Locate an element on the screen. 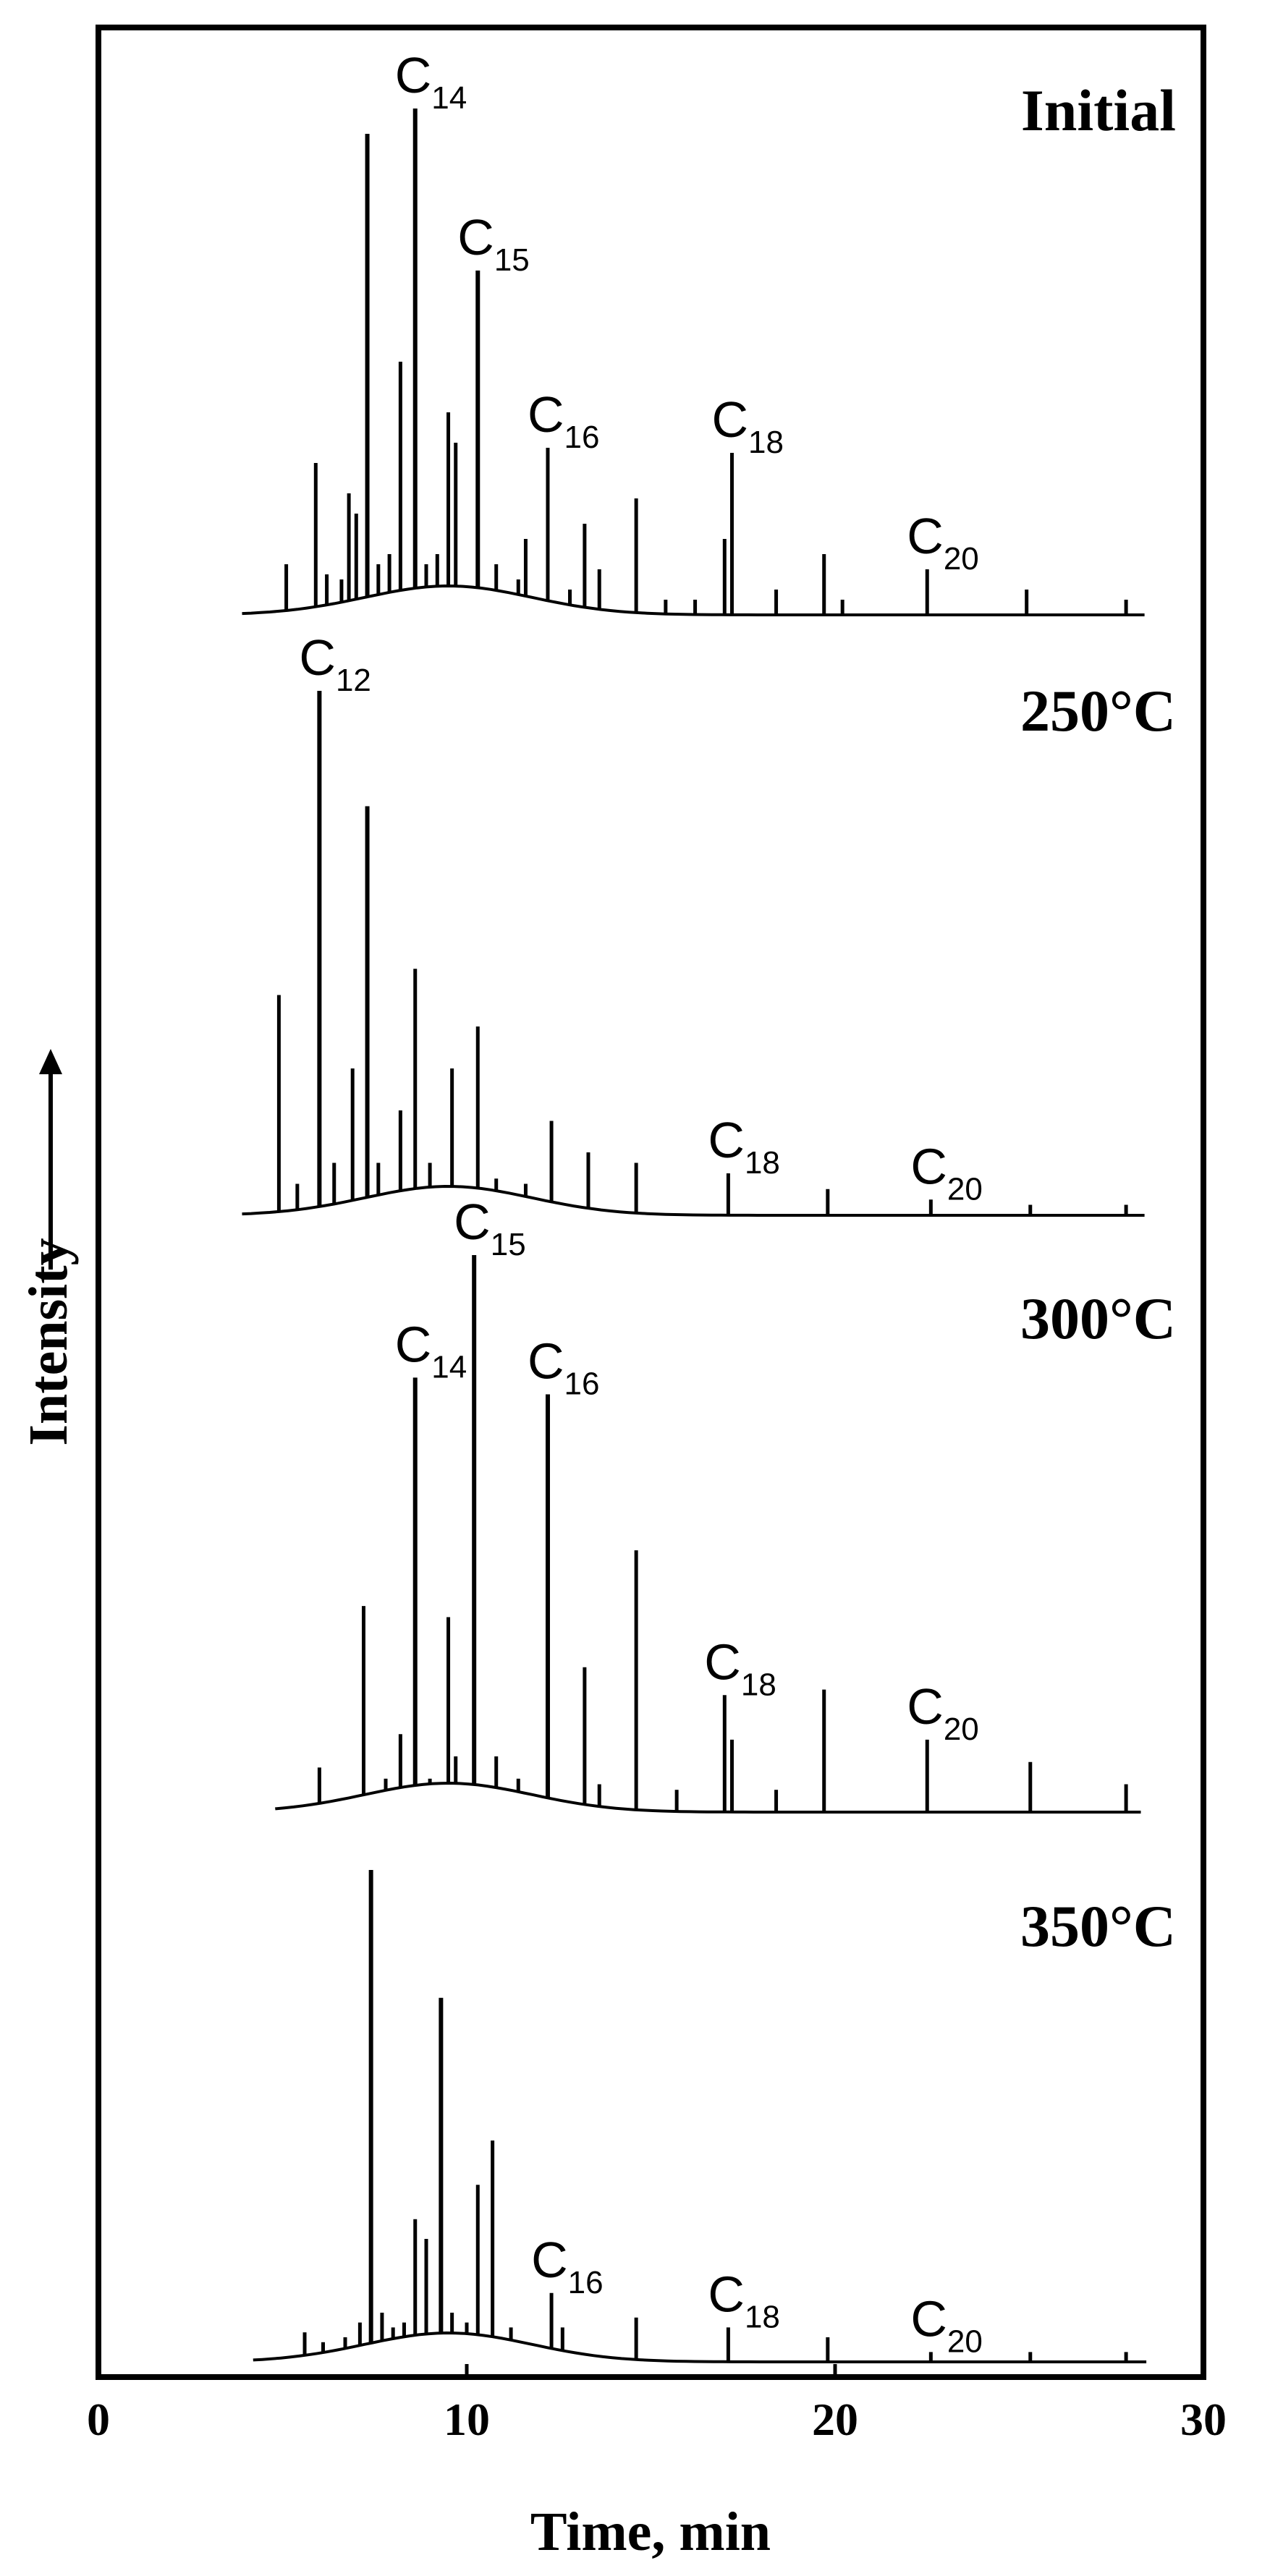 The height and width of the screenshot is (2576, 1270). peak-annotation: C12 is located at coordinates (335, 663).